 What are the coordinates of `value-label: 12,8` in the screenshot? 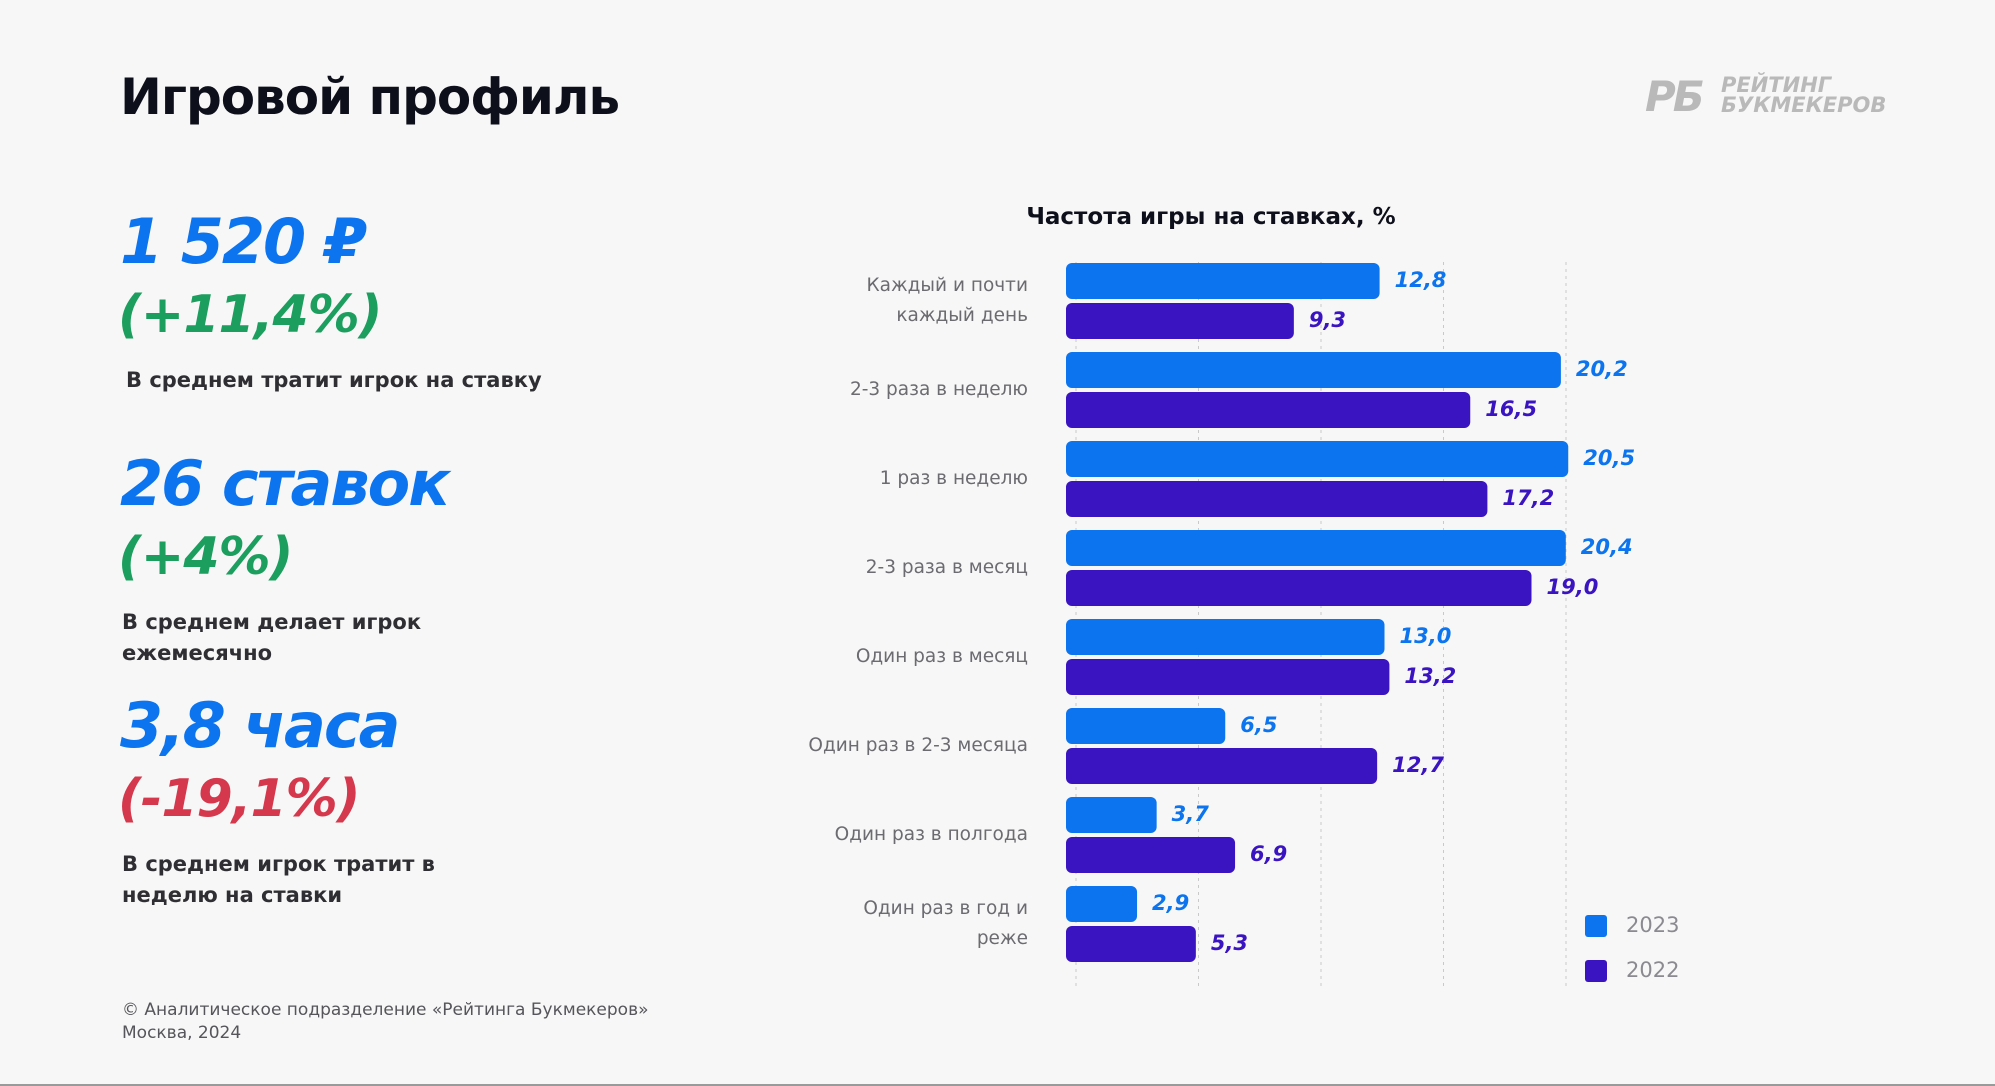 It's located at (1421, 280).